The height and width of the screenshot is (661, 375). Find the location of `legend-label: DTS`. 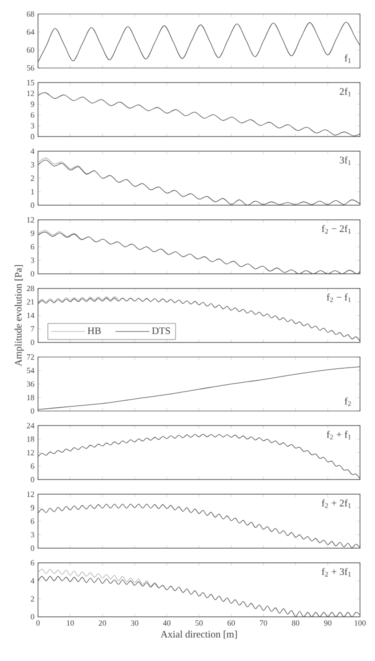

legend-label: DTS is located at coordinates (161, 330).